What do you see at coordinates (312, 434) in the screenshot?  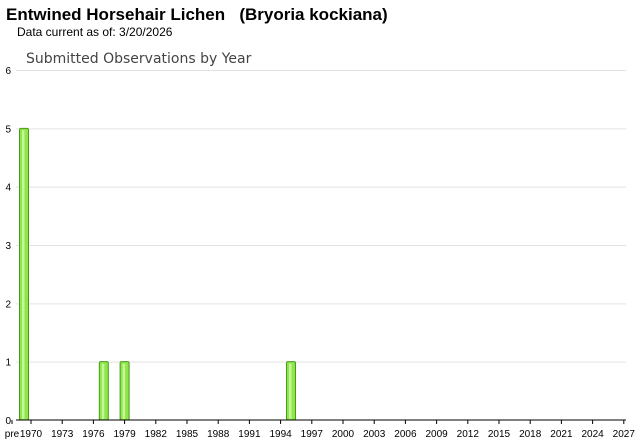 I see `x-tick-label: 1997` at bounding box center [312, 434].